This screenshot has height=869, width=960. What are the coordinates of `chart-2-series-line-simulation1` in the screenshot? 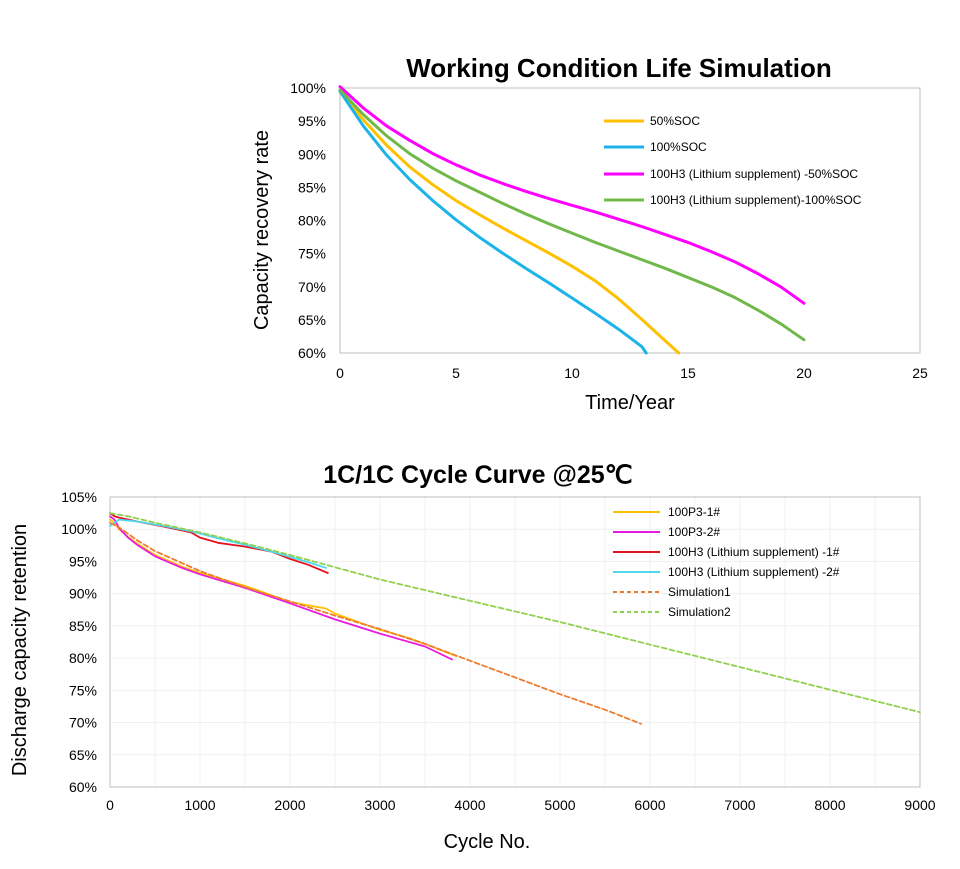 It's located at (375, 623).